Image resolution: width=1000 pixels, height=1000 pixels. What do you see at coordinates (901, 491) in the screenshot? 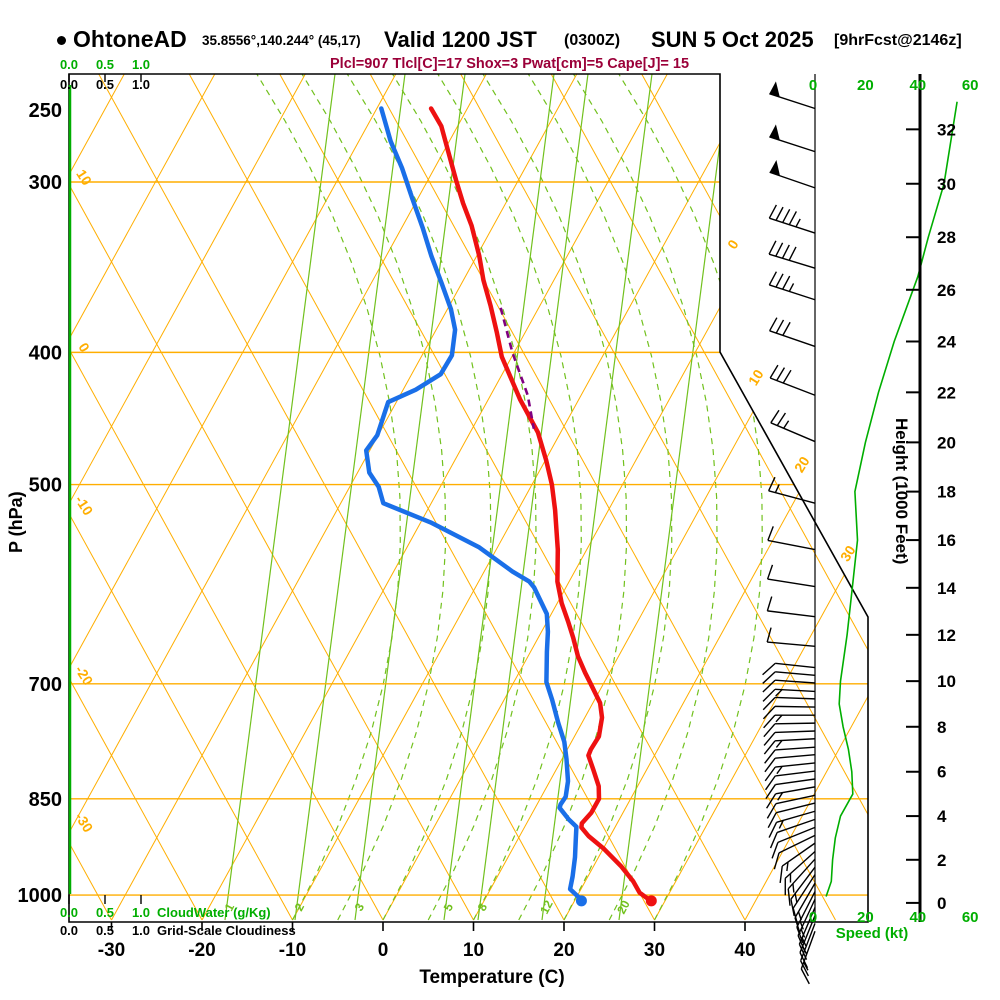
I see `height-axis-title: Height (1000 Feet)` at bounding box center [901, 491].